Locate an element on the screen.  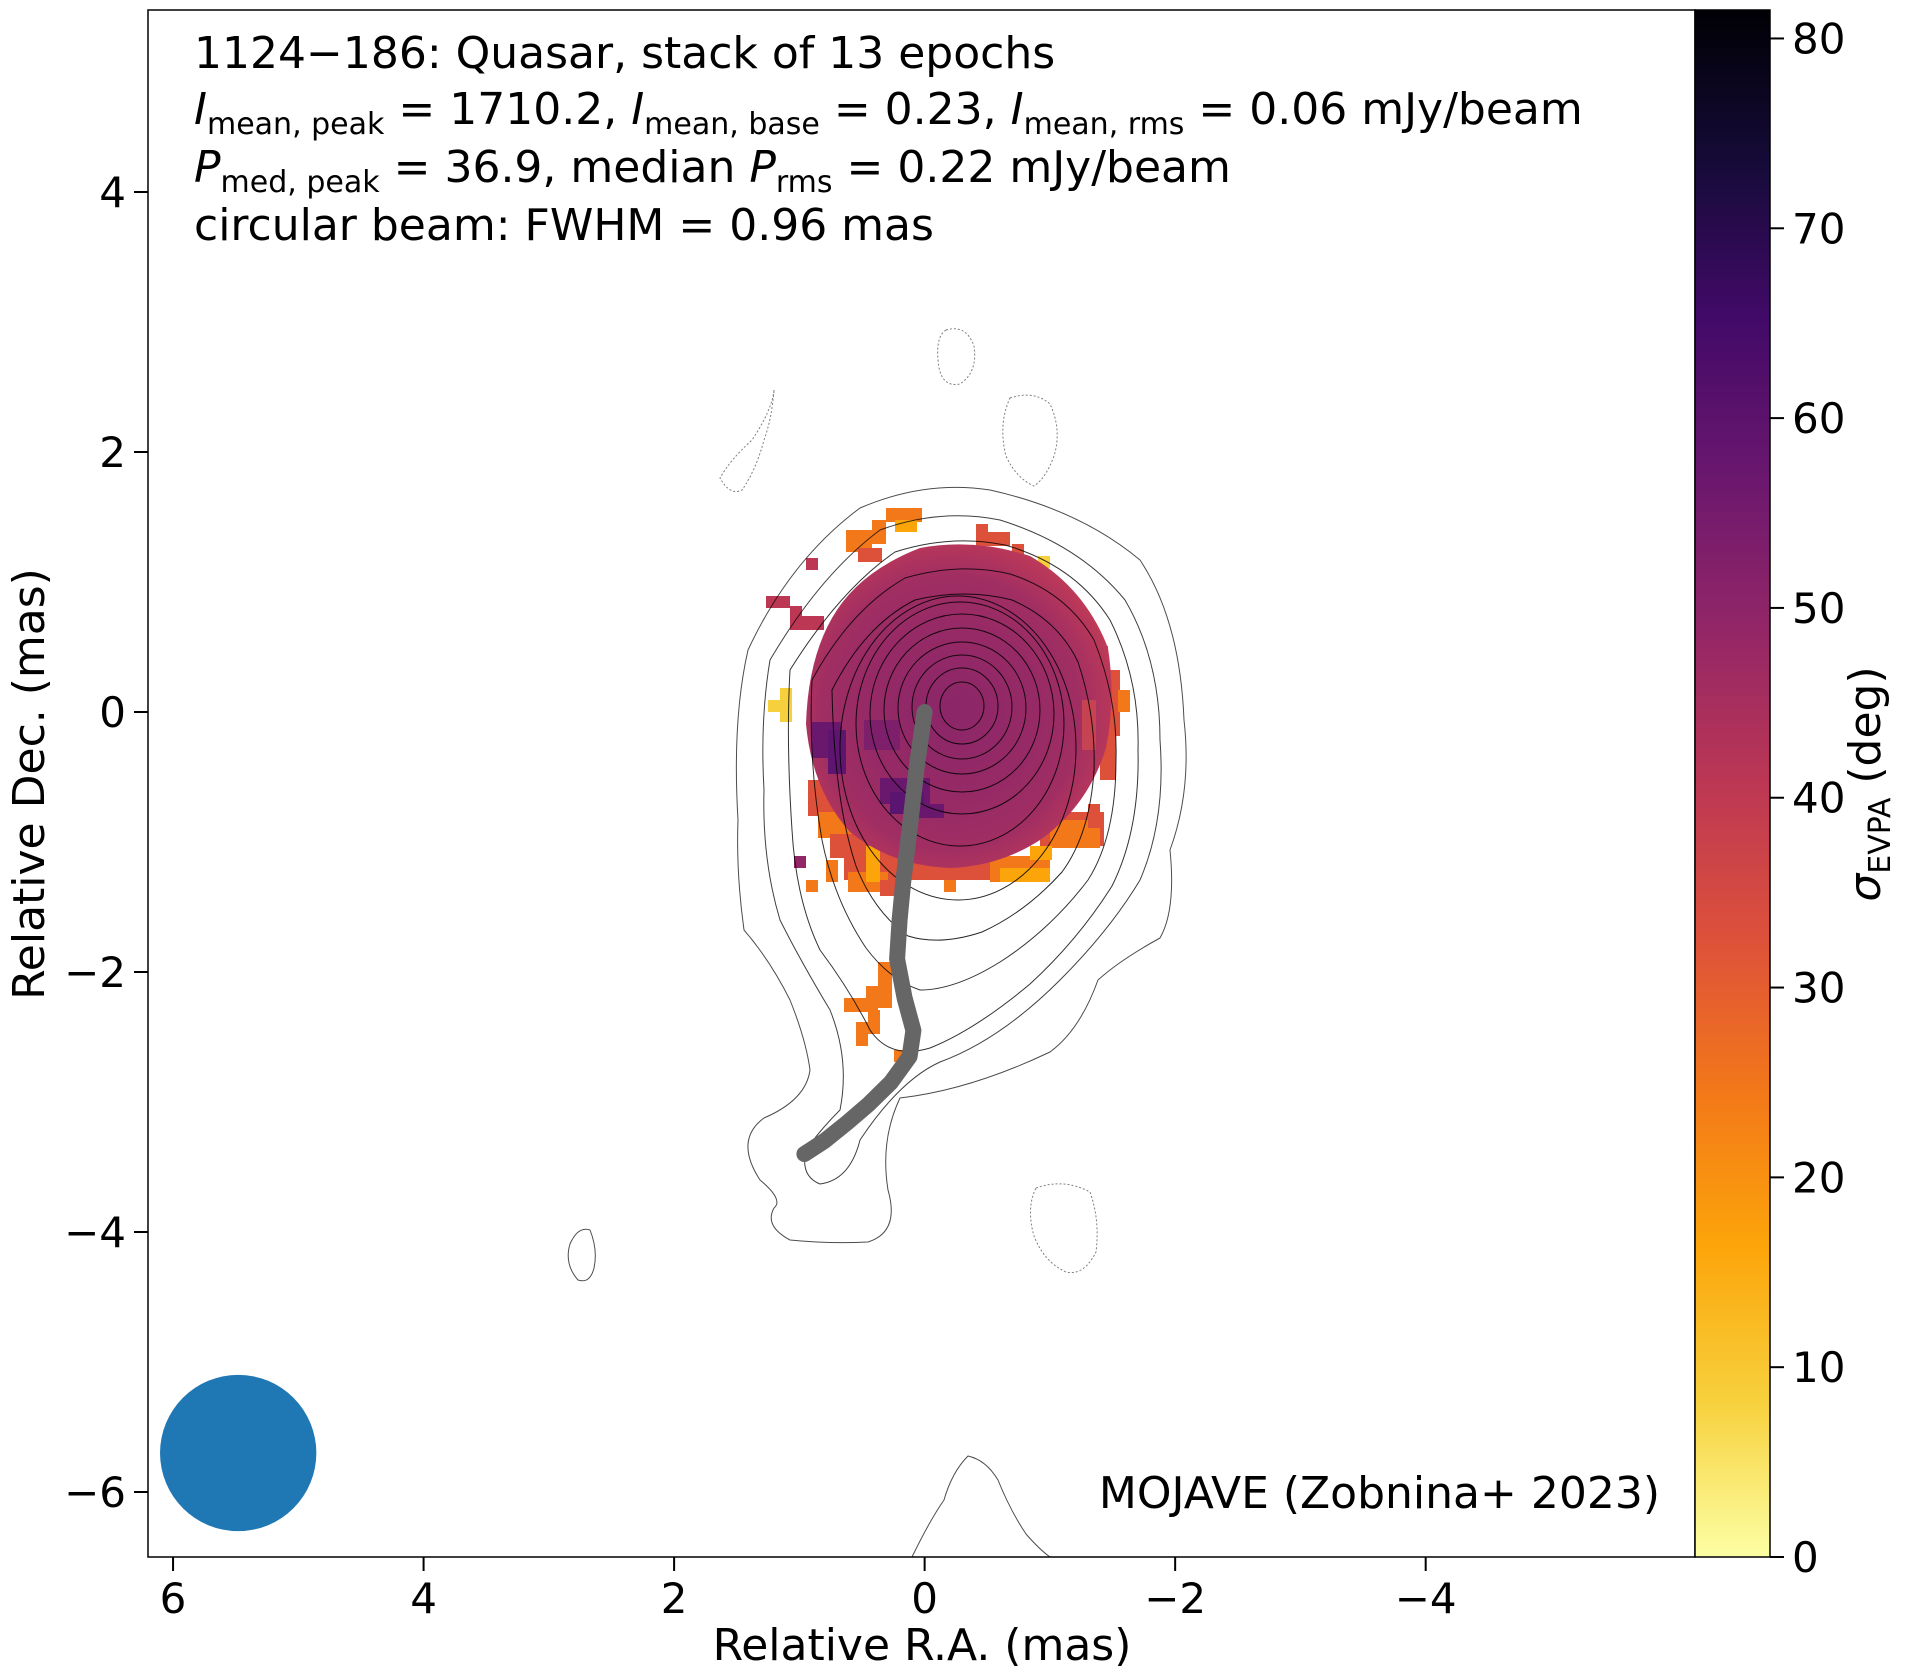
colorbar-tick-label: 30 is located at coordinates (1818, 988).